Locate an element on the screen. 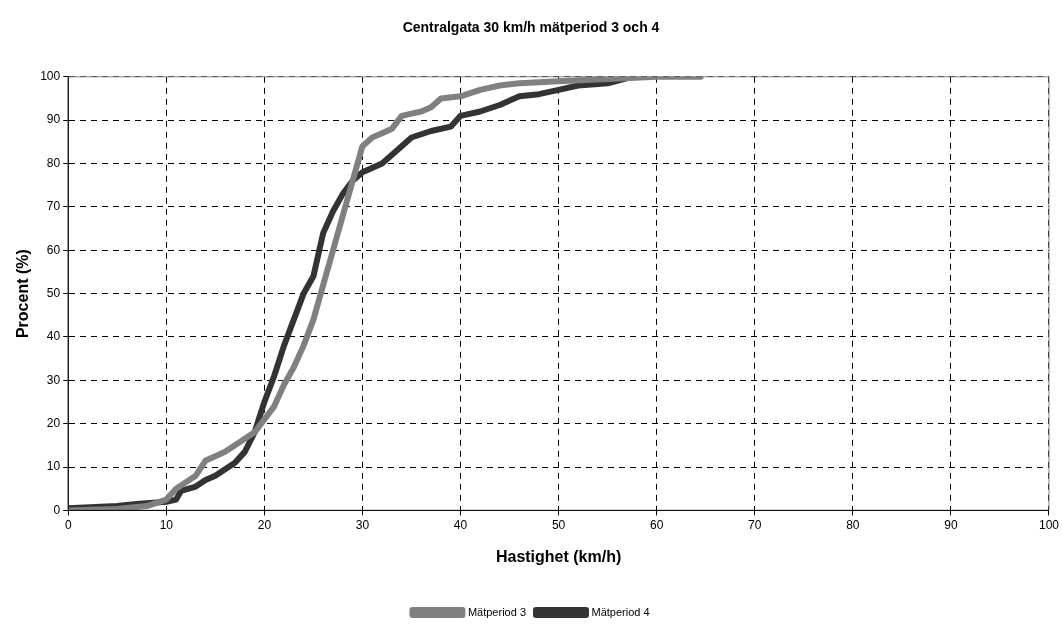 Image resolution: width=1062 pixels, height=638 pixels. y-tick-label: 10 is located at coordinates (53, 466).